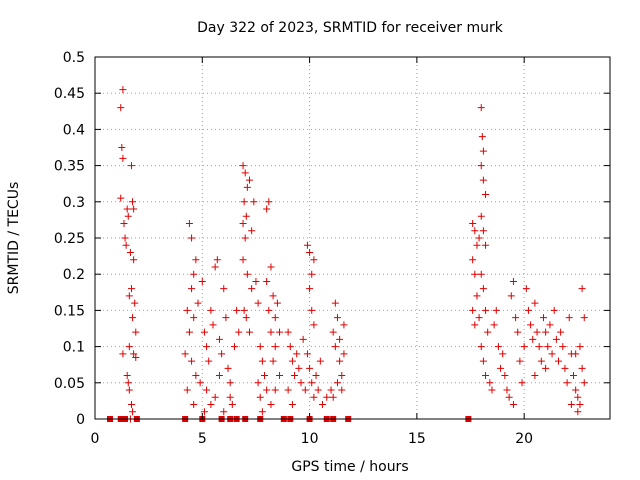 This screenshot has height=480, width=640. What do you see at coordinates (74, 58) in the screenshot?
I see `y-tick-label: 0.5` at bounding box center [74, 58].